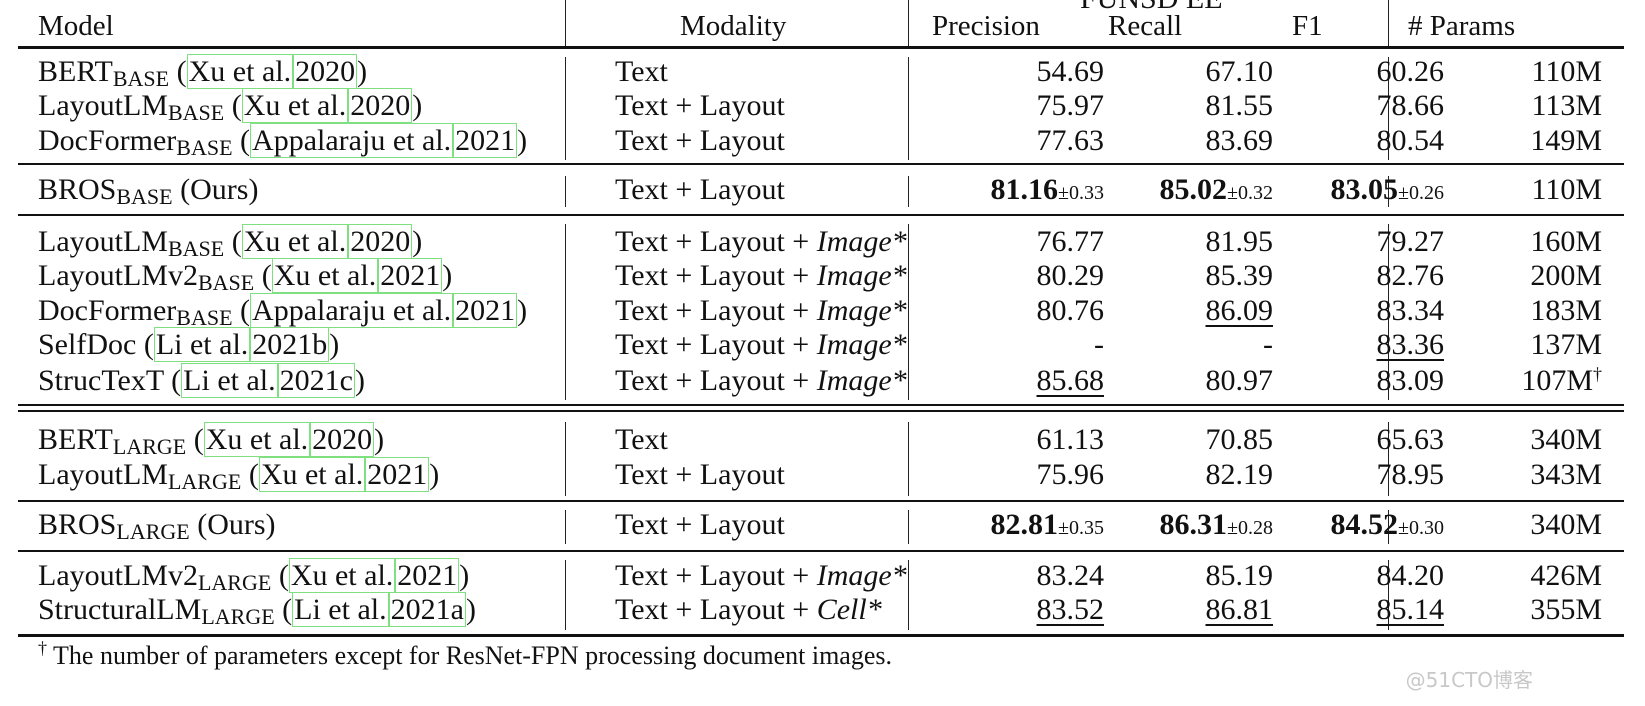  I want to click on watermark: @51CTO博客, so click(1469, 680).